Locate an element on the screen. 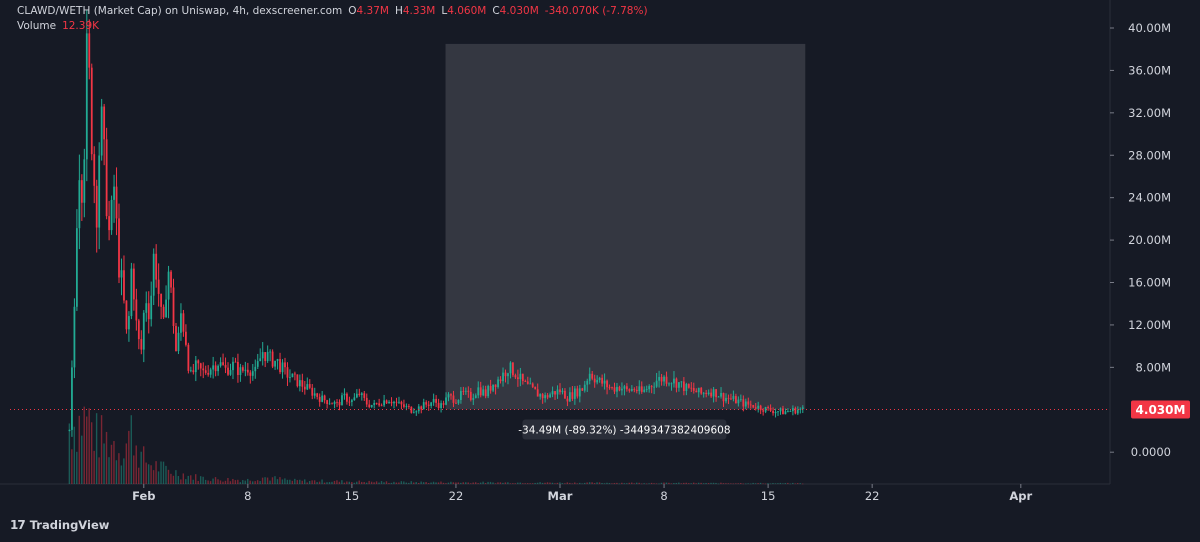 This screenshot has height=542, width=1200. y-tick-label-4: 24.00M is located at coordinates (1149, 198).